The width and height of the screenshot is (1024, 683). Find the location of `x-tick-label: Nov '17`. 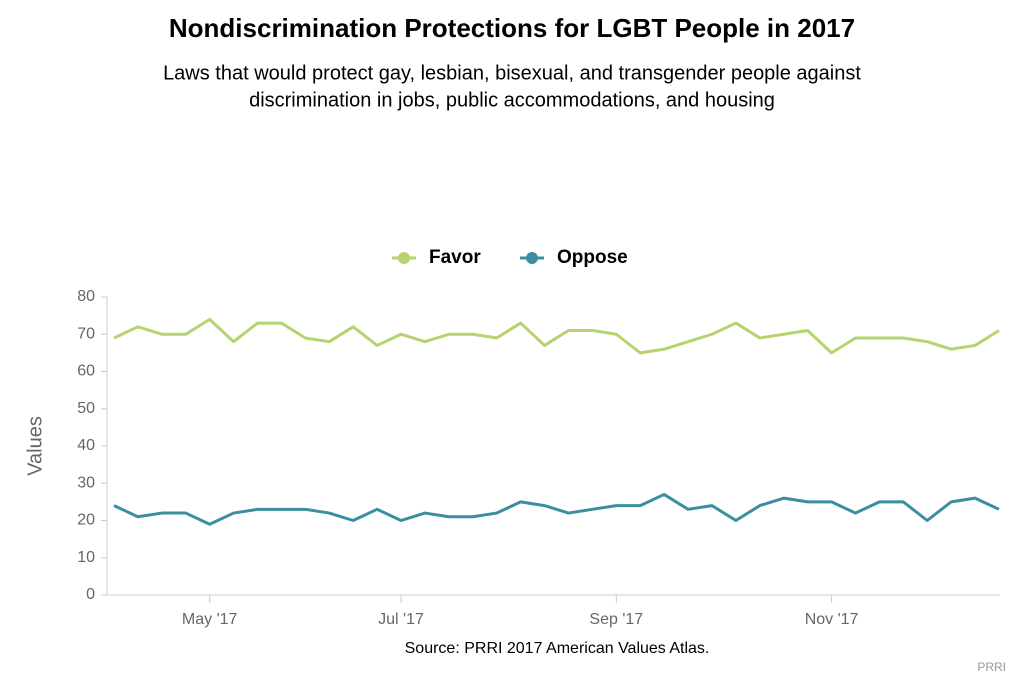

x-tick-label: Nov '17 is located at coordinates (832, 619).